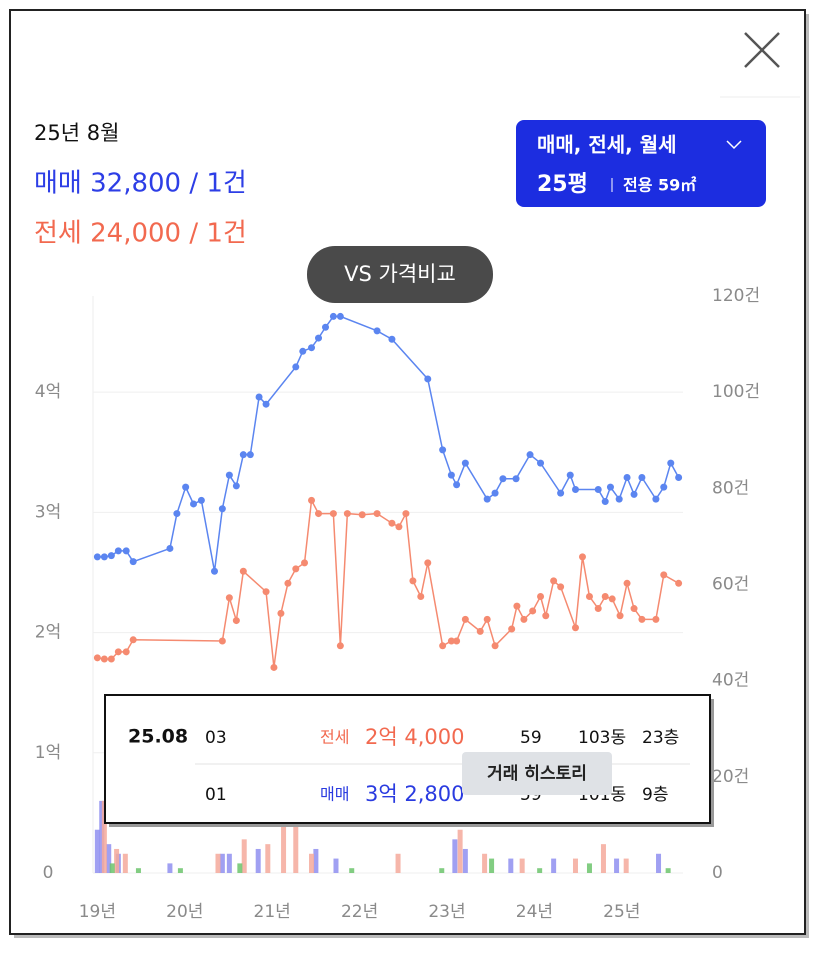 This screenshot has height=955, width=827. Describe the element at coordinates (655, 795) in the screenshot. I see `tooltip-cell: 9층` at that location.